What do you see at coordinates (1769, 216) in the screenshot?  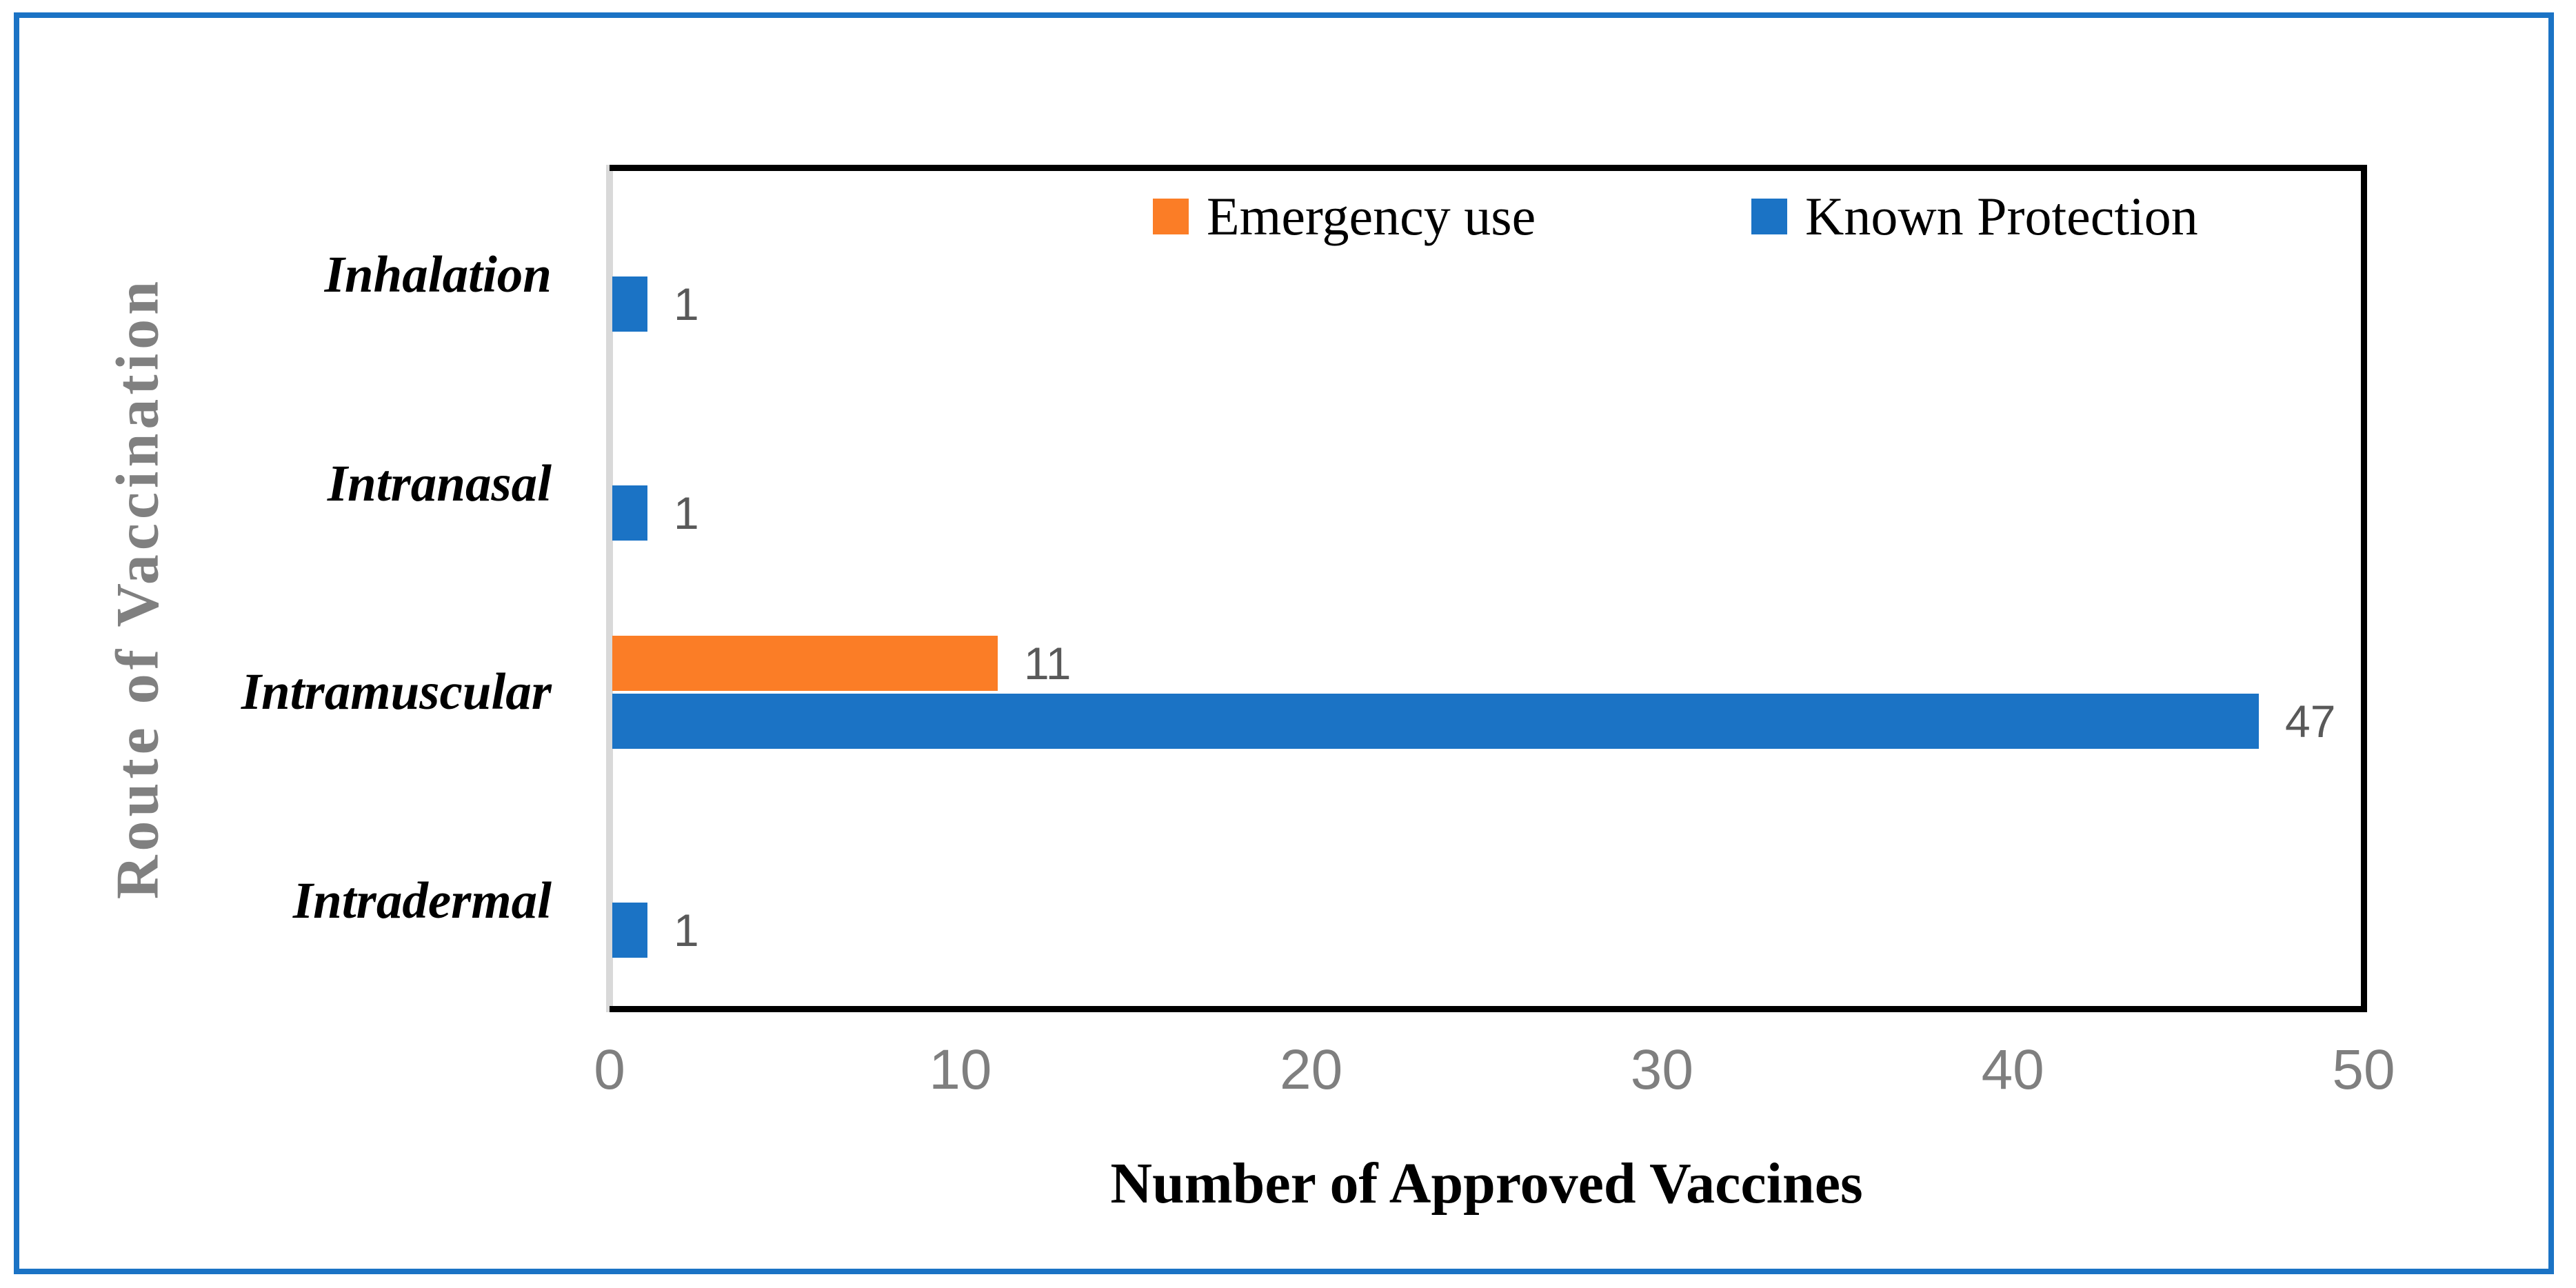 I see `legend-swatch-known-protection` at bounding box center [1769, 216].